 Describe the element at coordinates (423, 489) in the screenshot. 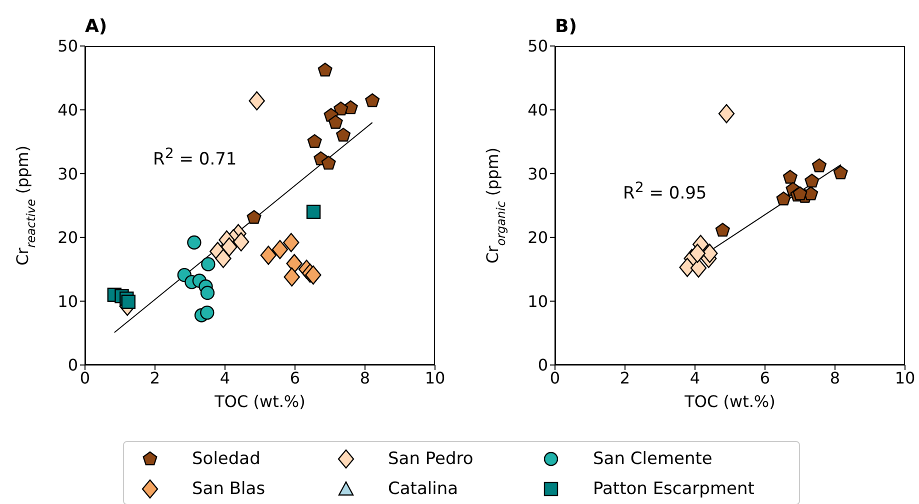

I see `legend-label: Catalina` at that location.